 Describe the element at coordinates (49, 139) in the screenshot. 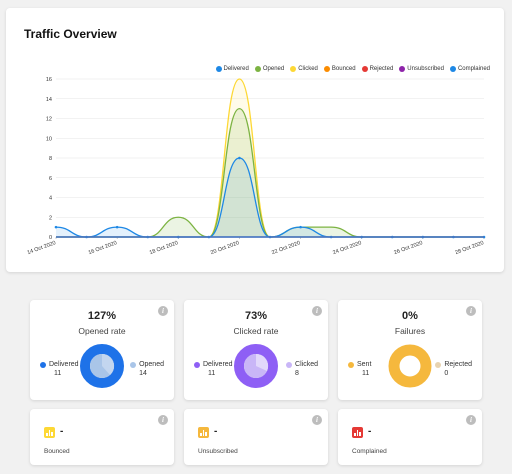

I see `y-tick-label: 10` at that location.